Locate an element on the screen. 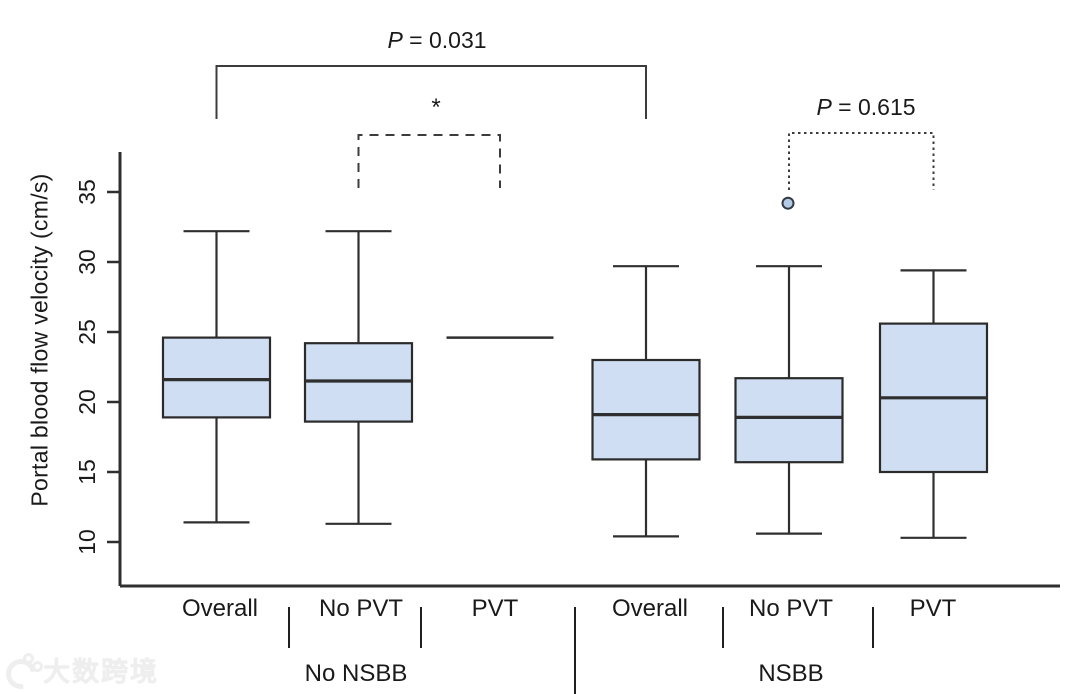  watermark-text: 大数跨境 is located at coordinates (101, 672).